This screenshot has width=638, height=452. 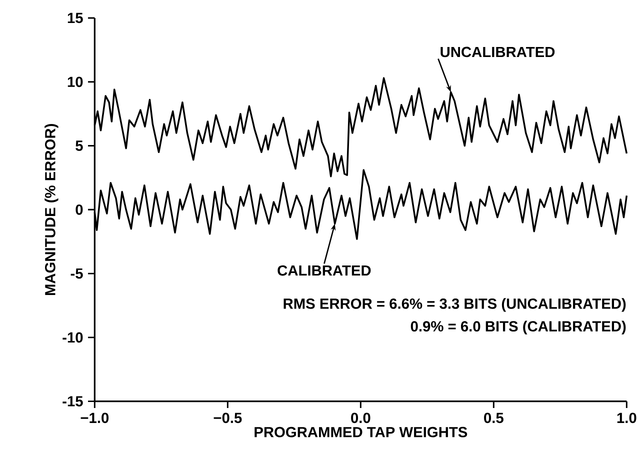 What do you see at coordinates (518, 327) in the screenshot?
I see `annotation: 0.9% = 6.0 BITS (CALIBRATED)` at bounding box center [518, 327].